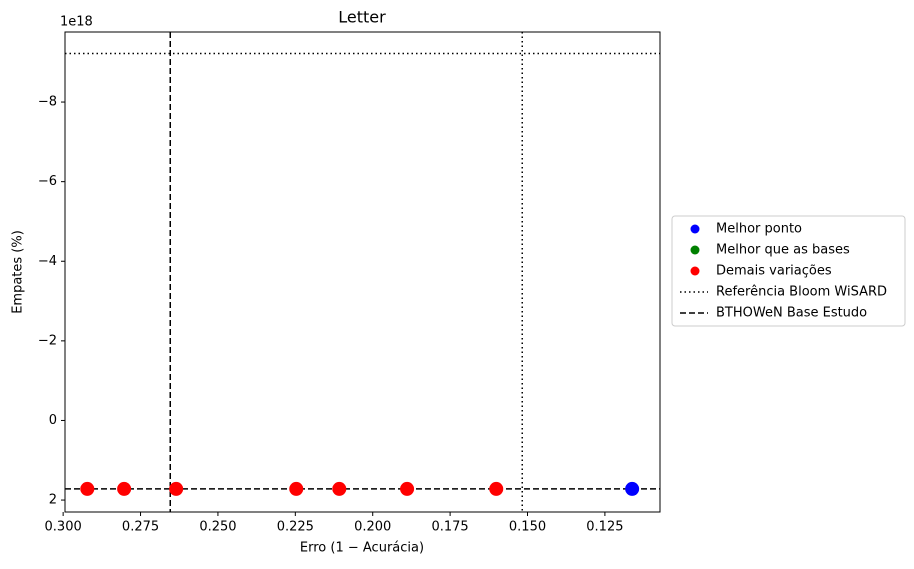 Image resolution: width=914 pixels, height=569 pixels. What do you see at coordinates (362, 548) in the screenshot?
I see `x-axis-label: Erro (1 − Acurácia)` at bounding box center [362, 548].